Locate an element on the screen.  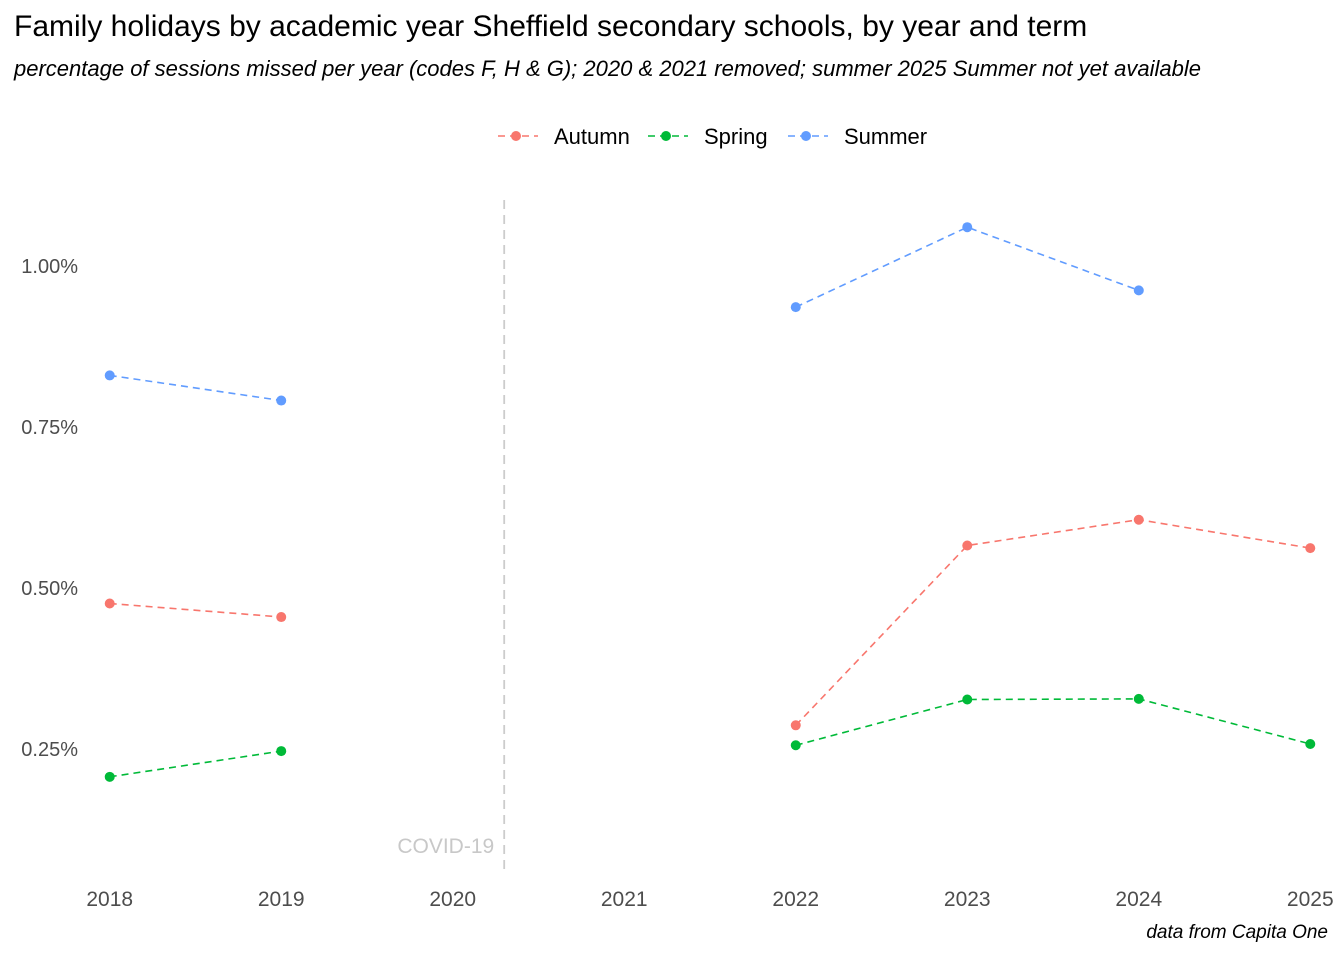
x-tick-label: 2025 is located at coordinates (1310, 899).